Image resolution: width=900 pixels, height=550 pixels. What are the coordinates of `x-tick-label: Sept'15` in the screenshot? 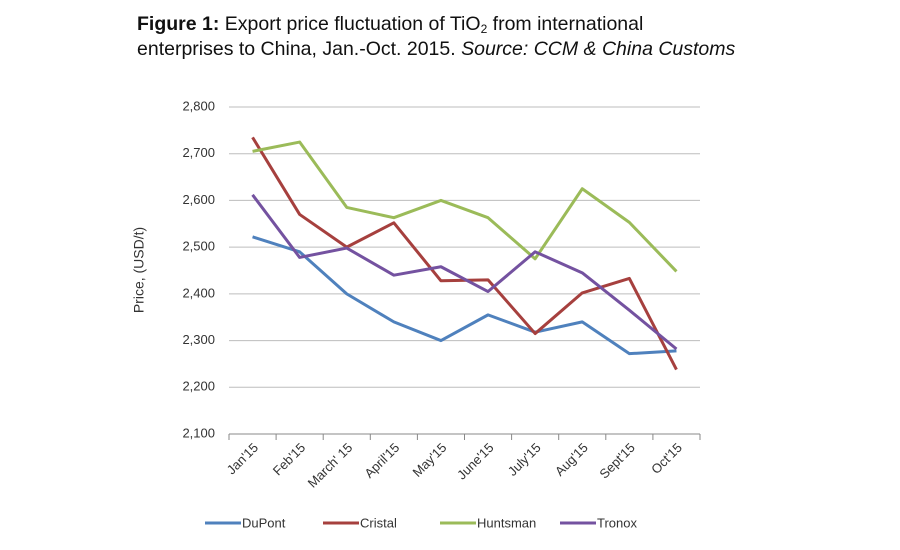 It's located at (616, 460).